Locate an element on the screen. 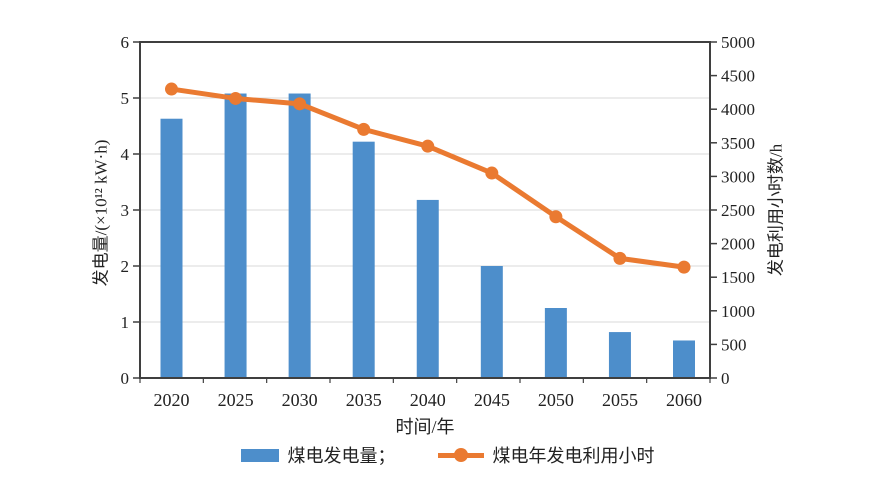 This screenshot has width=879, height=501. right-axis-tick-label: 3500 is located at coordinates (738, 143).